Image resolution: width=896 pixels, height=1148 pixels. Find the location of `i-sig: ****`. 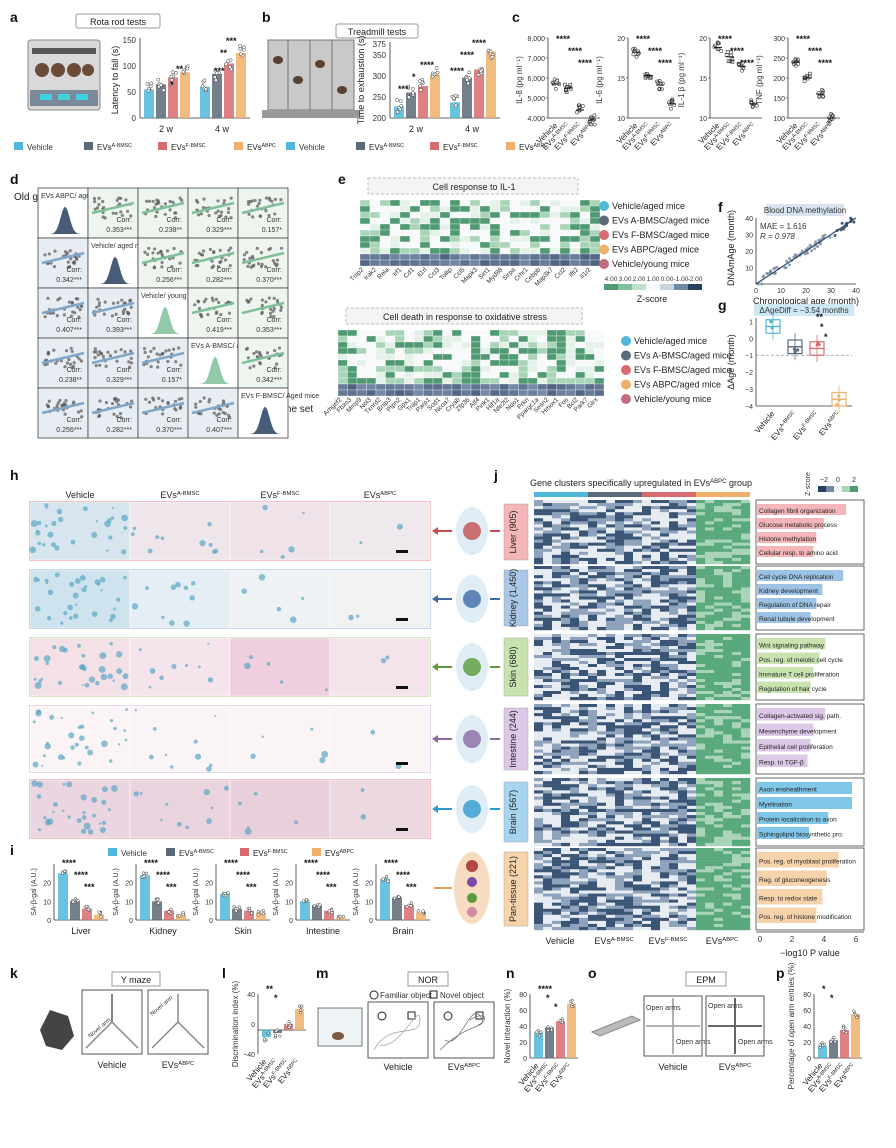

i-sig: **** is located at coordinates (69, 863).